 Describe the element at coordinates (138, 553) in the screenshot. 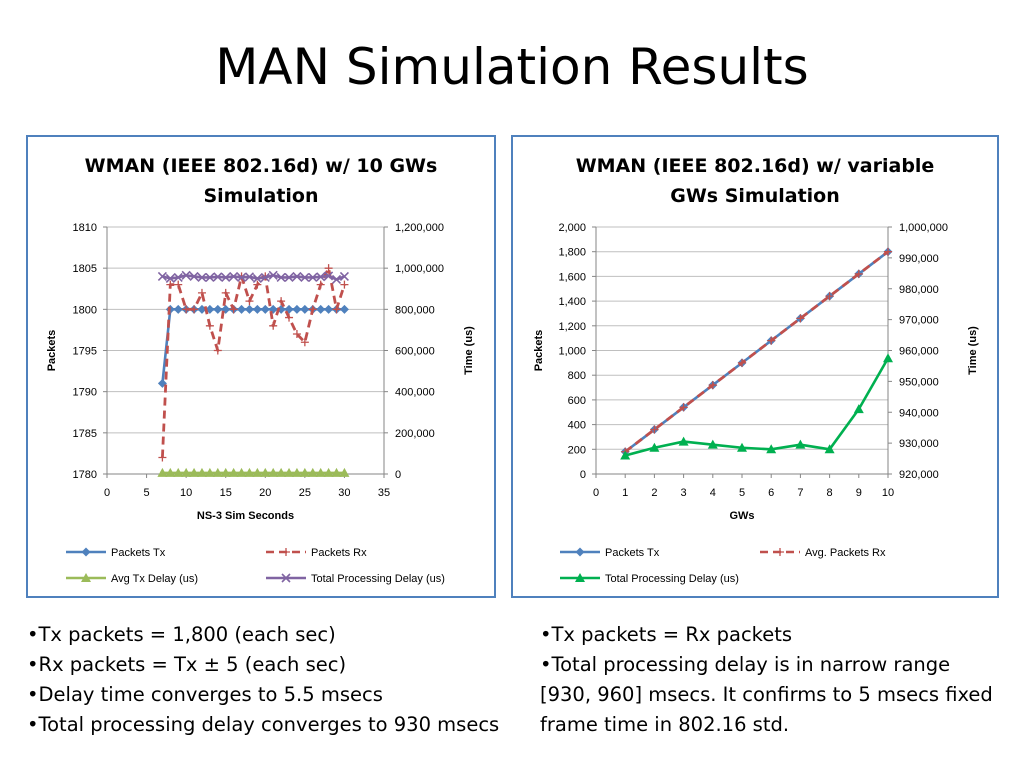

I see `legend-label: Packets Tx` at that location.